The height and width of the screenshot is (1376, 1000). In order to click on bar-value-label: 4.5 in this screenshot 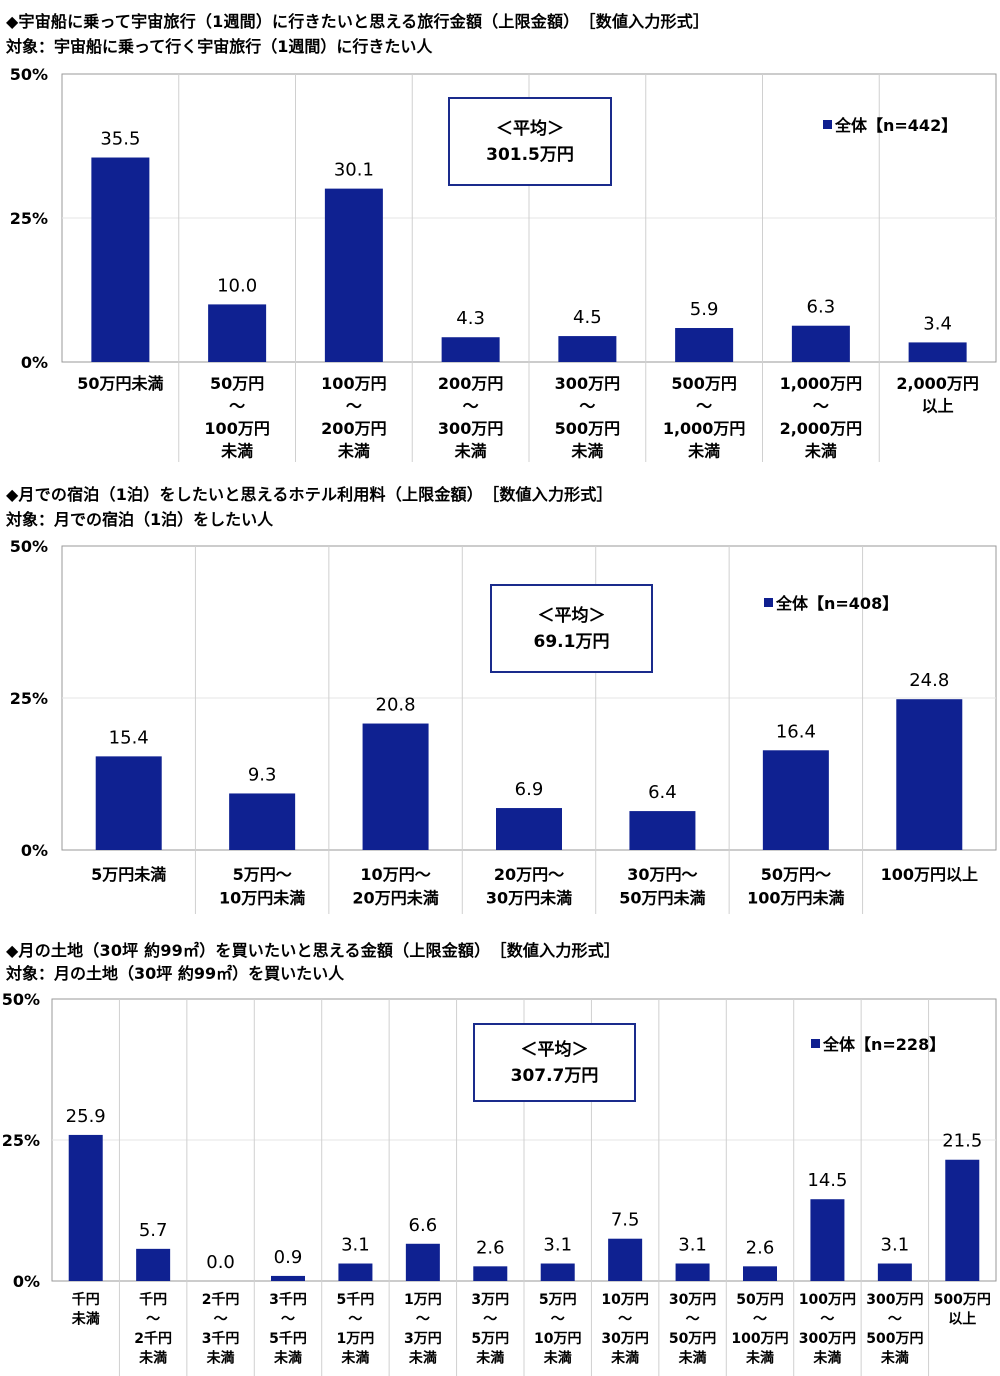, I will do `click(587, 317)`.